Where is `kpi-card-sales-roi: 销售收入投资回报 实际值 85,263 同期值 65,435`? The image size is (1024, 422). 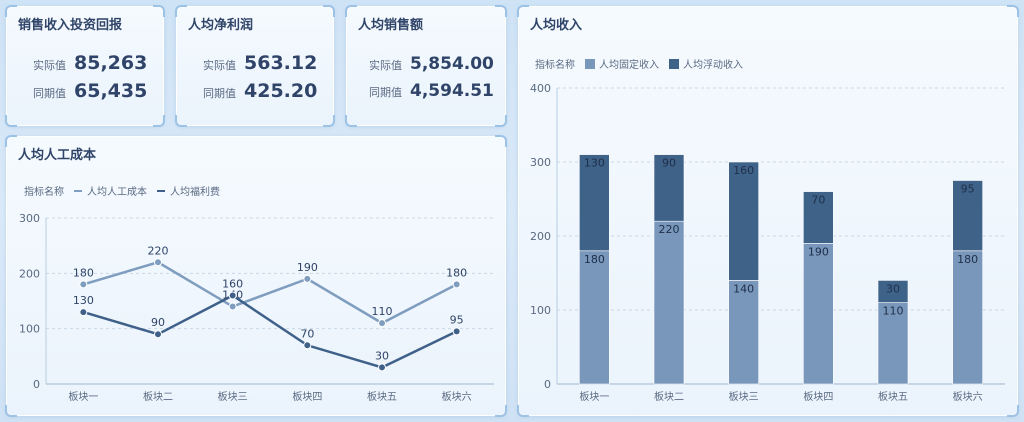 kpi-card-sales-roi: 销售收入投资回报 实际值 85,263 同期值 65,435 is located at coordinates (85, 66).